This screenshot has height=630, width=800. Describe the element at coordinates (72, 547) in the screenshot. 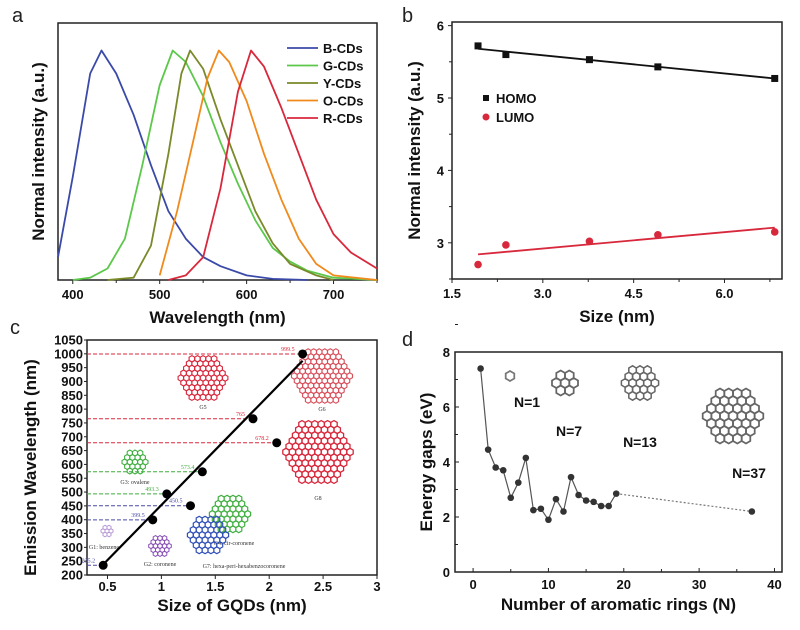

I see `y-tick-label: 300` at that location.